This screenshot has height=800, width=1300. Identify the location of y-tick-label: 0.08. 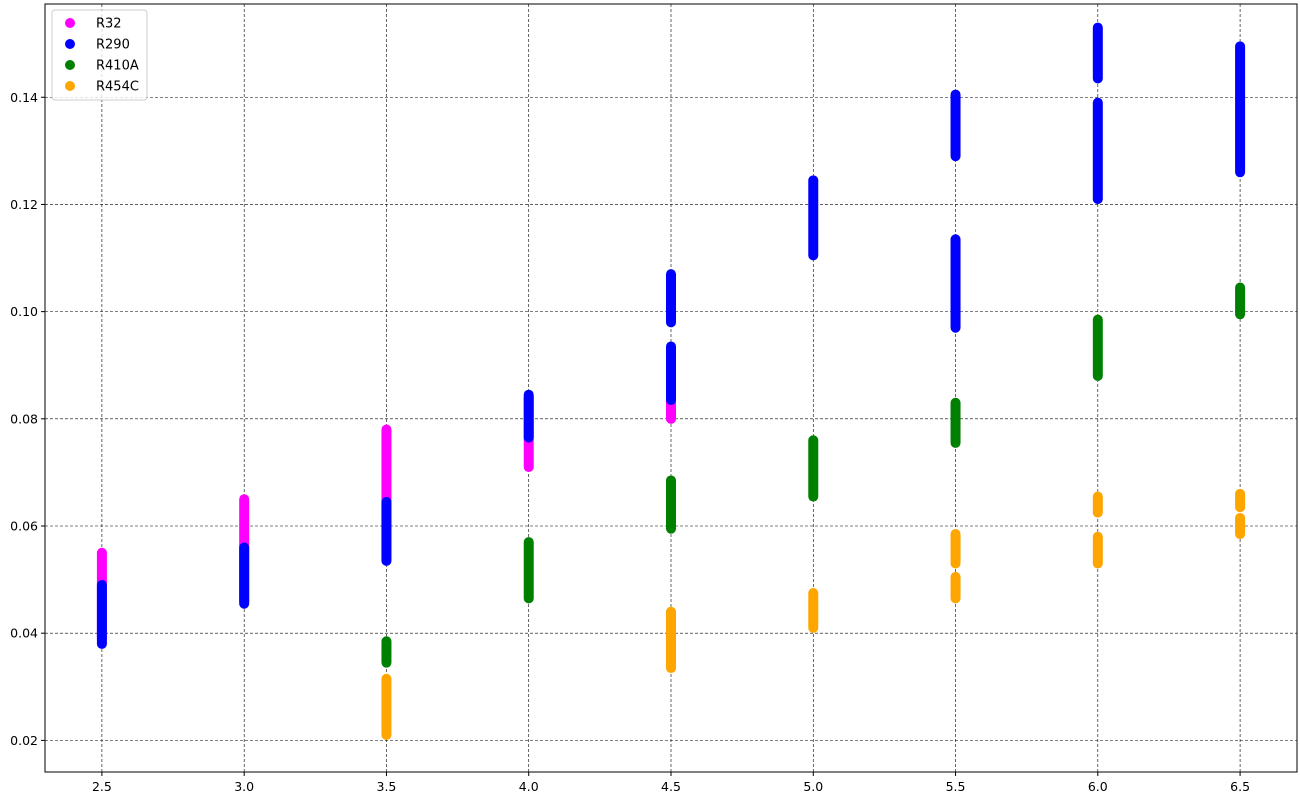
(24, 418).